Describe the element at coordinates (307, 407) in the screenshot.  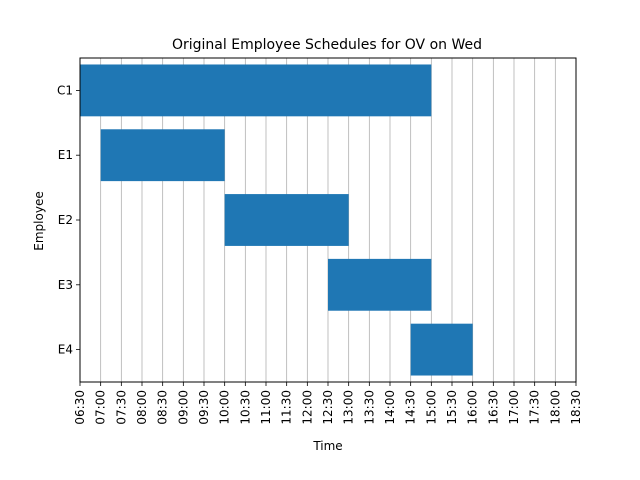
I see `x-tick-label: 12:00` at that location.